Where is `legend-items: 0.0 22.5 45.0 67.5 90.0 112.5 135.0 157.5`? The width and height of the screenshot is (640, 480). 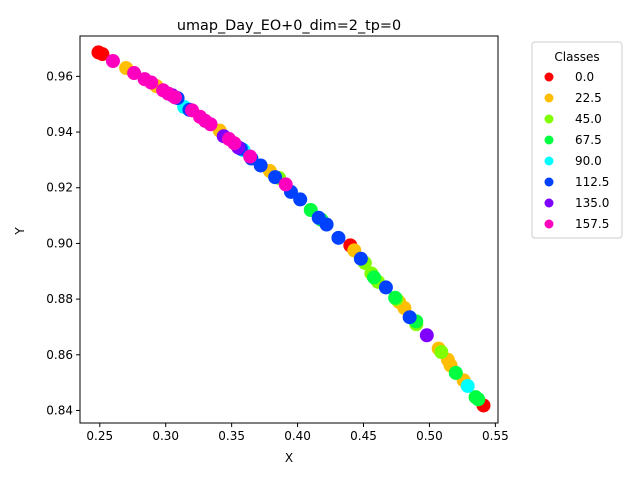
legend-items: 0.0 22.5 45.0 67.5 90.0 112.5 135.0 157.5 is located at coordinates (576, 150).